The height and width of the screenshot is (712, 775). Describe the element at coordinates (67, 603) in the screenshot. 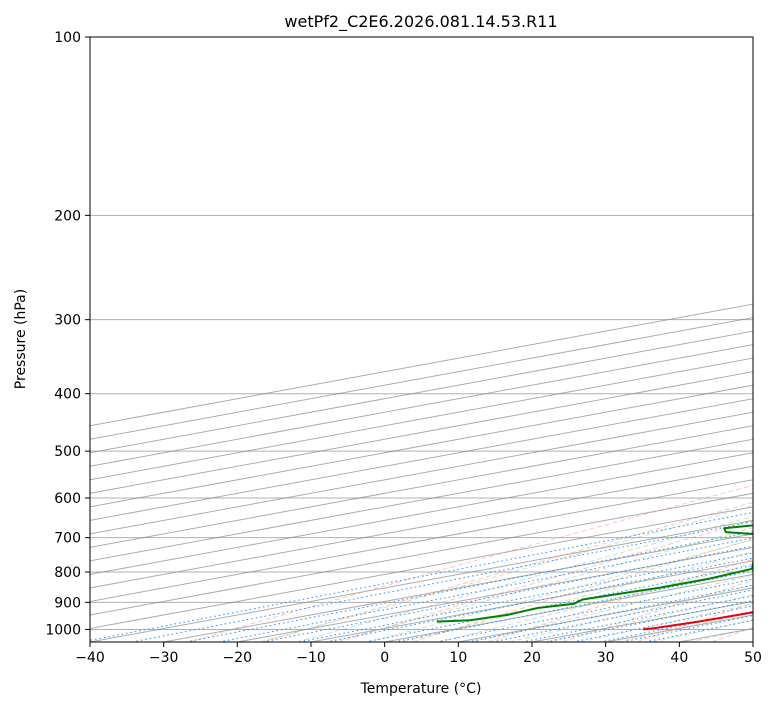

I see `y-tick-label: 900` at that location.